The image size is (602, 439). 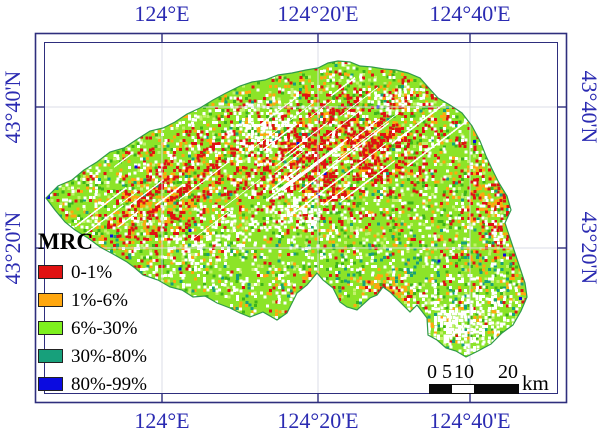 I want to click on legend-item-label: 6%-30%, so click(x=104, y=328).